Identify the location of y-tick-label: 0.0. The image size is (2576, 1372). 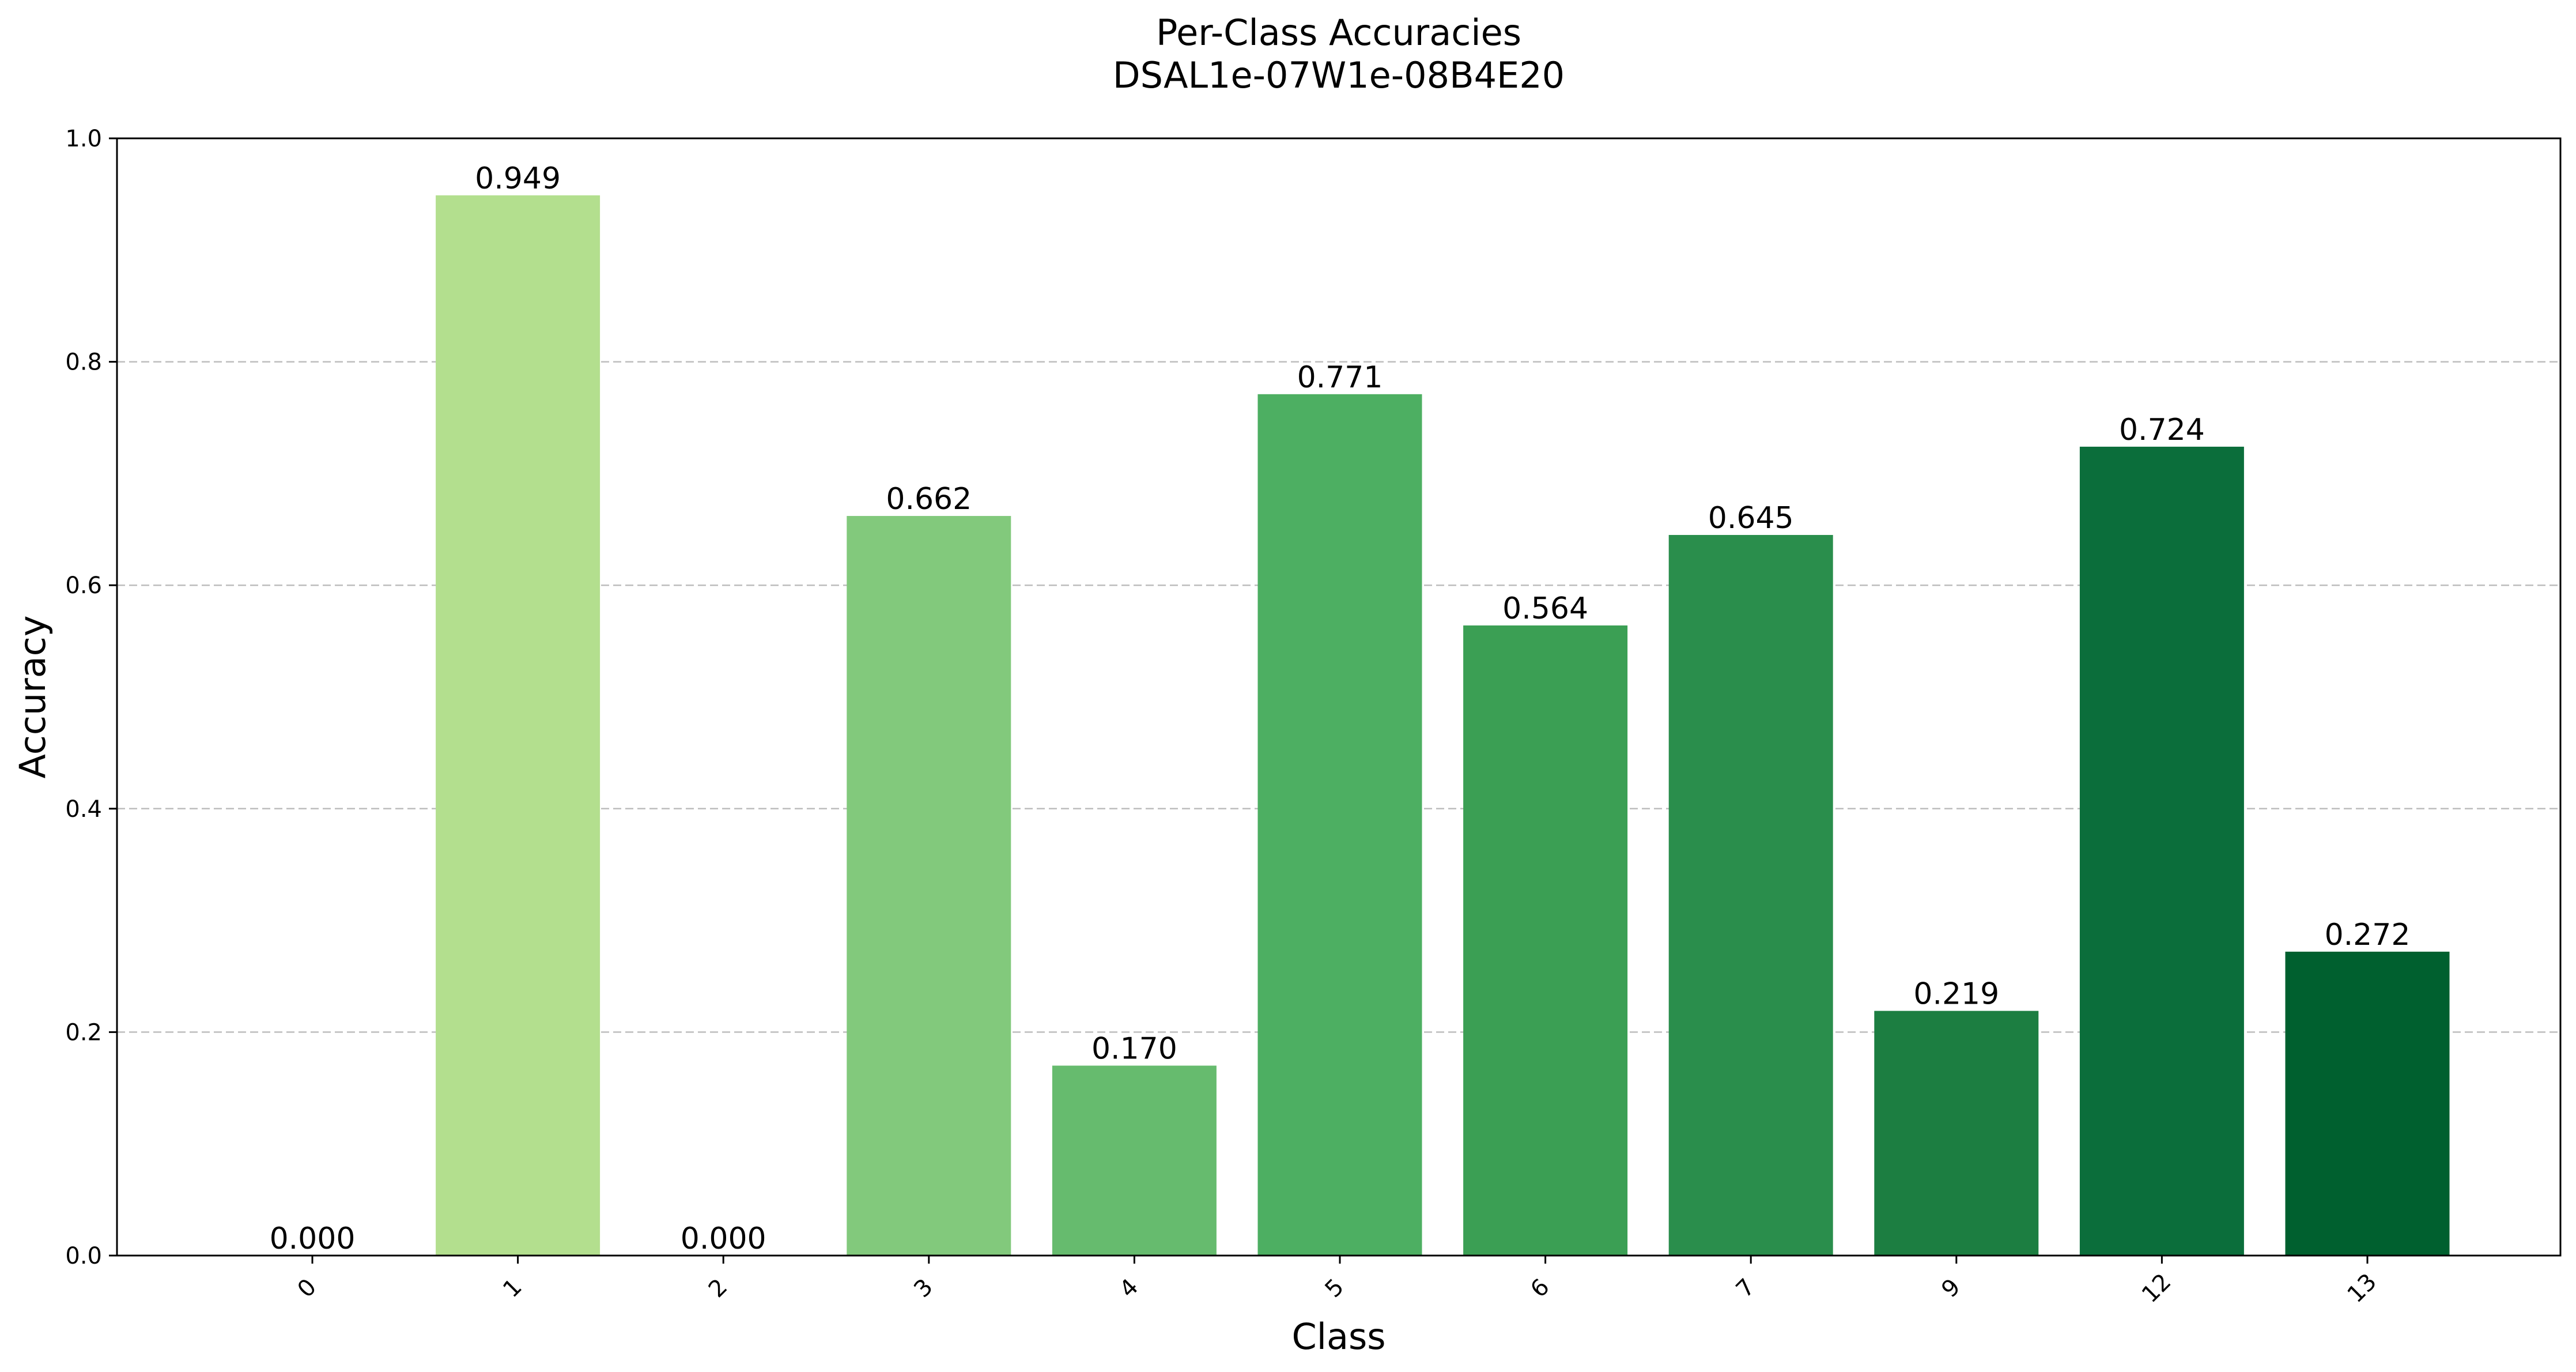
(83, 1256).